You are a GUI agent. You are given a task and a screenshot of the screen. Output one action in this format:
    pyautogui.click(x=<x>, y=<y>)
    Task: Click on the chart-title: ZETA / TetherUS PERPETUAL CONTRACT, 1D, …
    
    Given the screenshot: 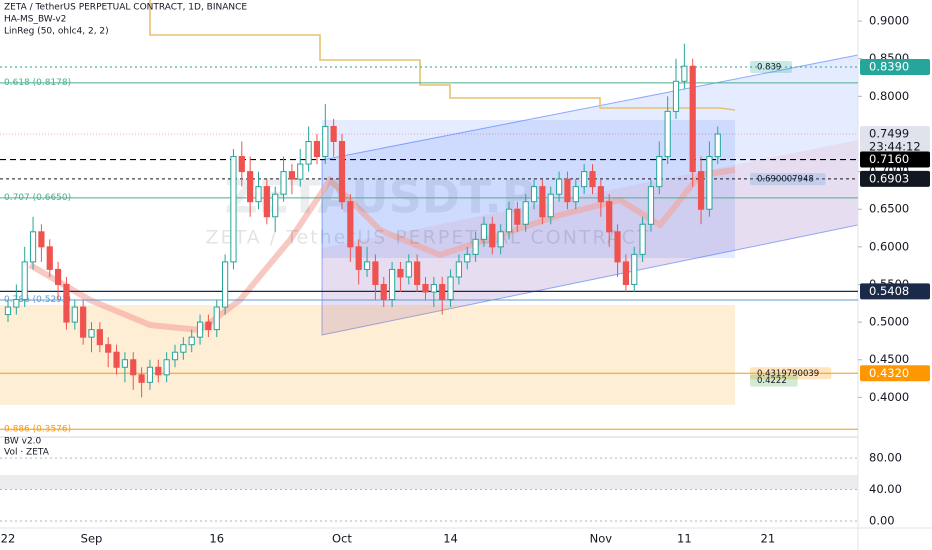 What is the action you would take?
    pyautogui.click(x=125, y=8)
    